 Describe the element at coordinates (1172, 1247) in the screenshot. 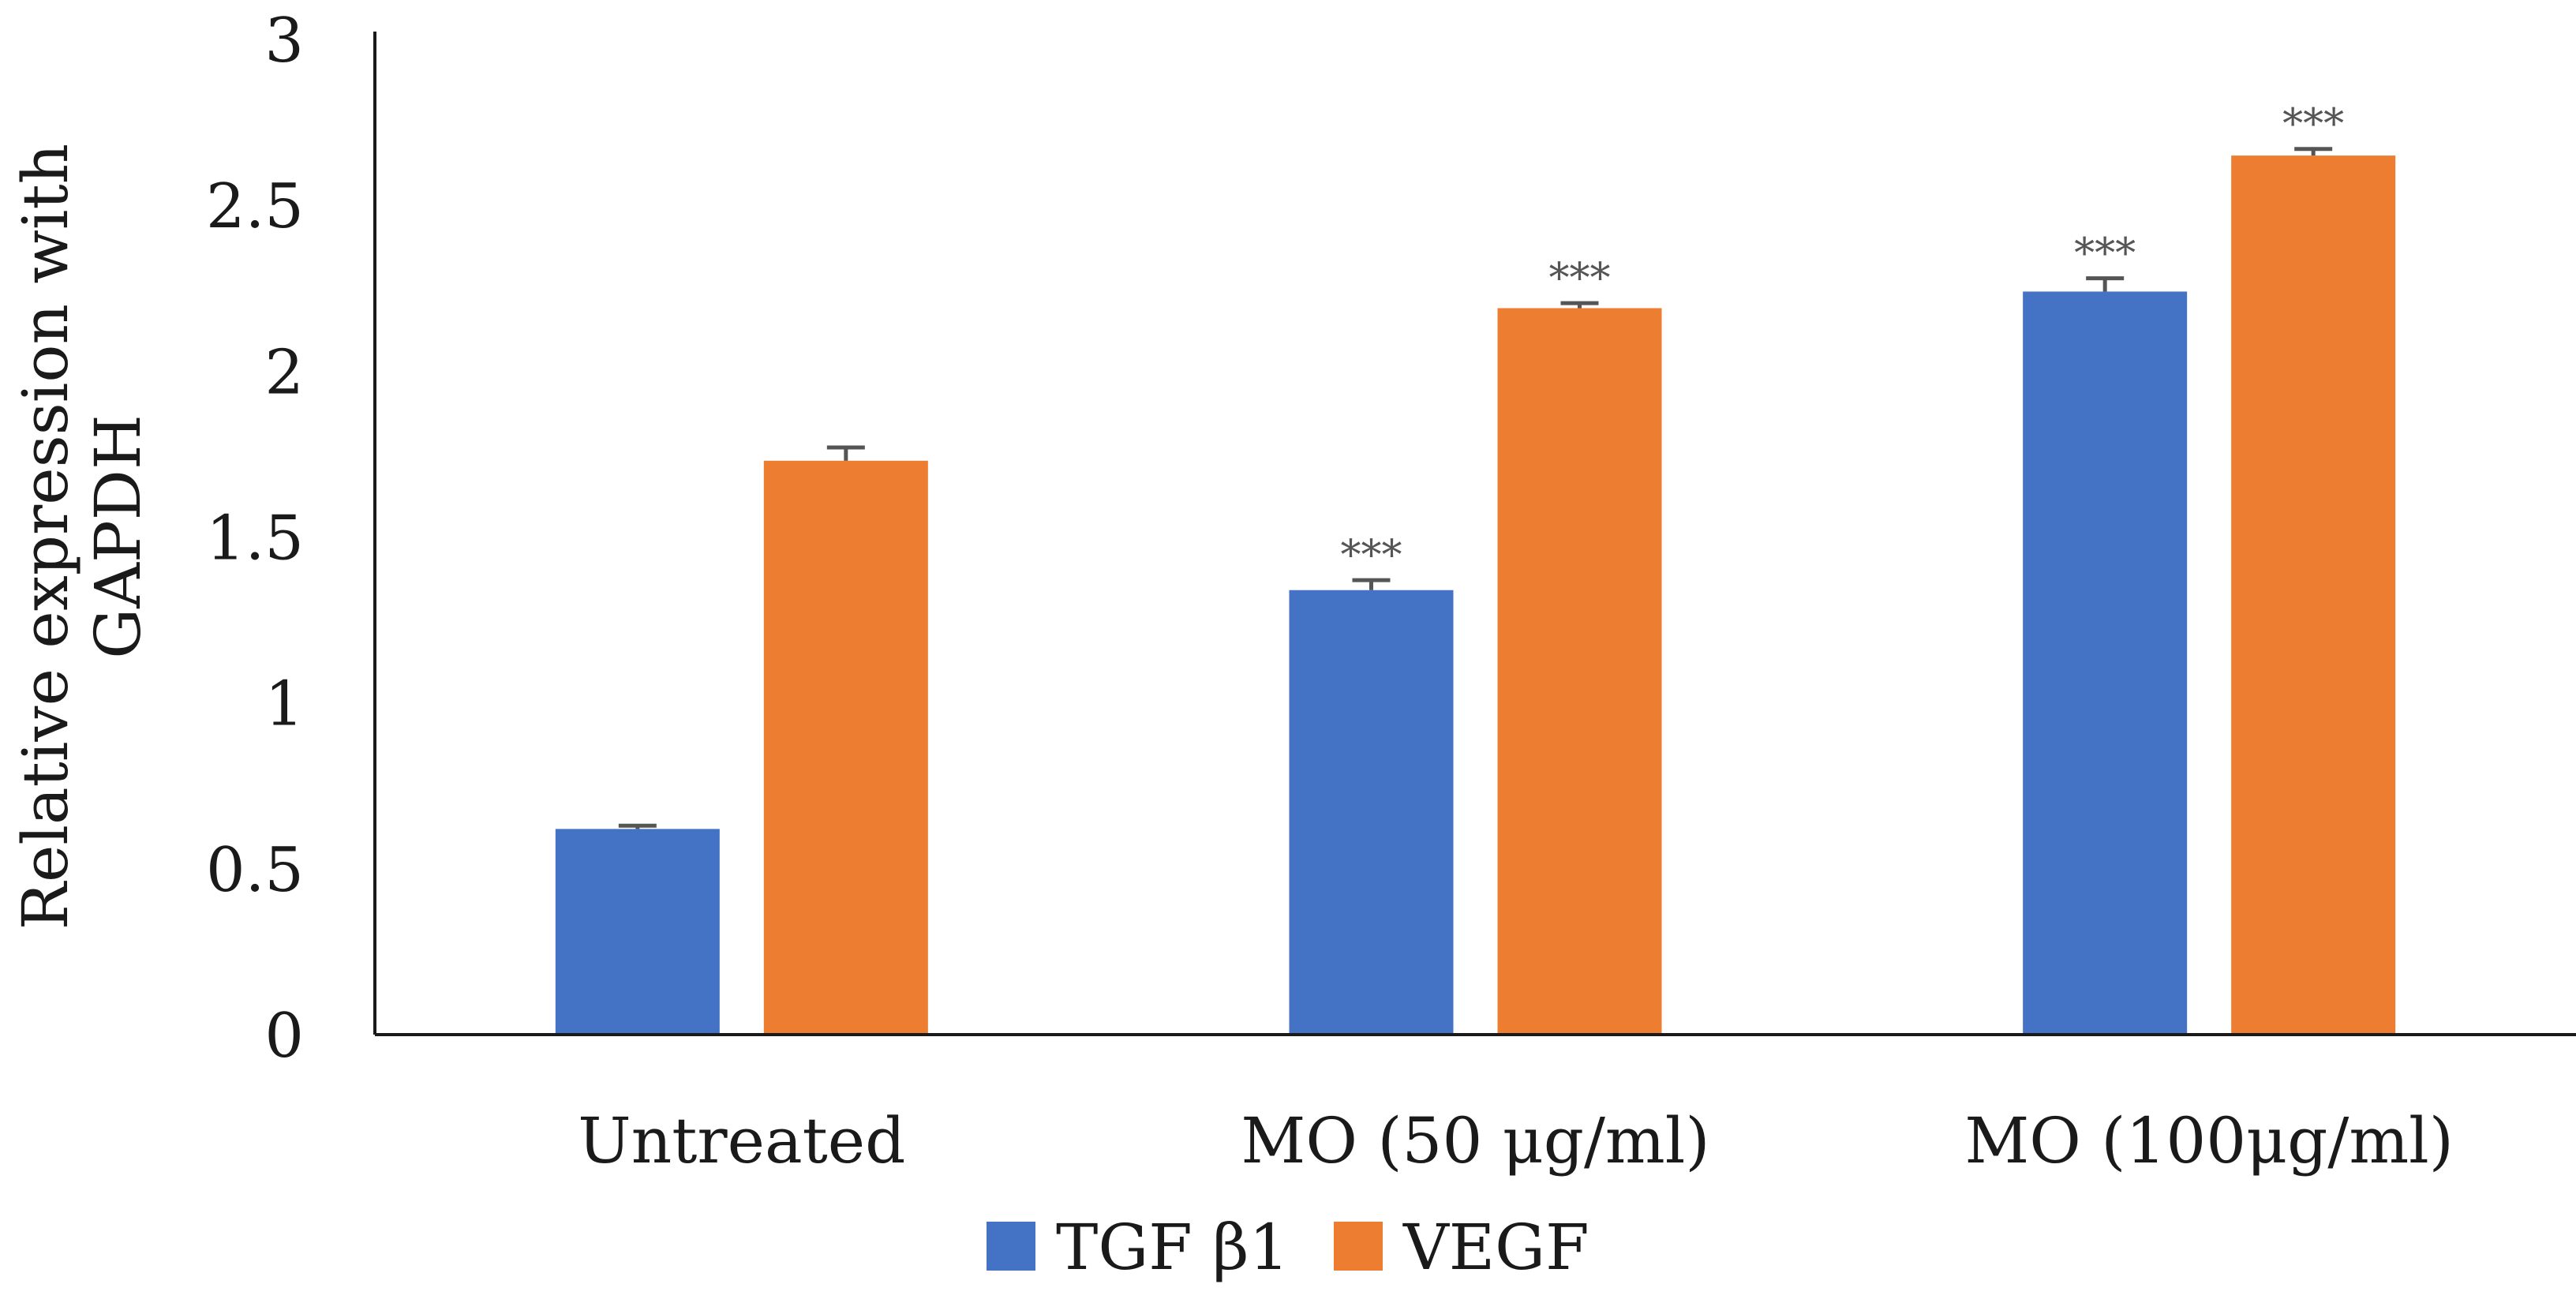

I see `legend-label: TGF β1` at that location.